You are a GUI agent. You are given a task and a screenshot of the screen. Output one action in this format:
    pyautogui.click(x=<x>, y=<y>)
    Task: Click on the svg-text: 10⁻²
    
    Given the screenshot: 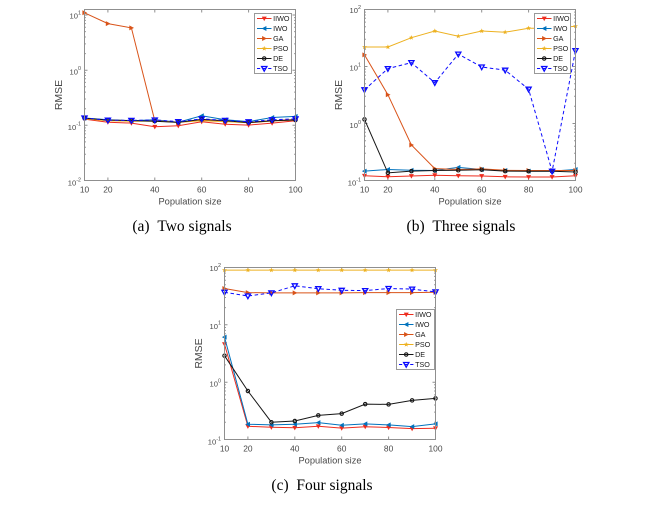 What is the action you would take?
    pyautogui.click(x=74, y=182)
    